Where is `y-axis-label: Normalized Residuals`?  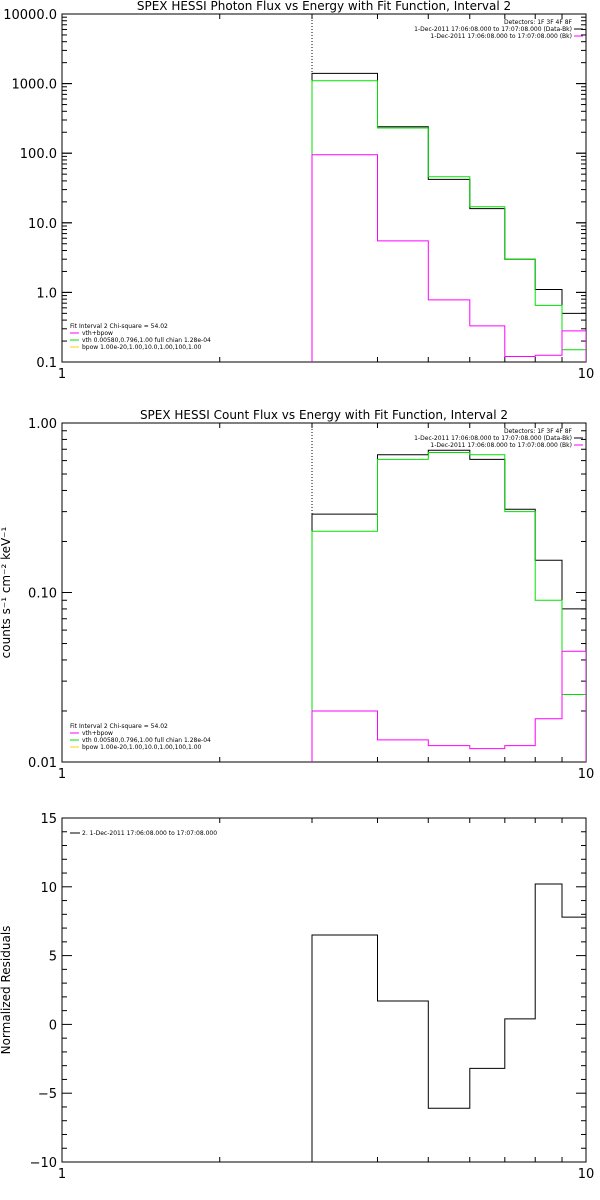
y-axis-label: Normalized Residuals is located at coordinates (6, 990).